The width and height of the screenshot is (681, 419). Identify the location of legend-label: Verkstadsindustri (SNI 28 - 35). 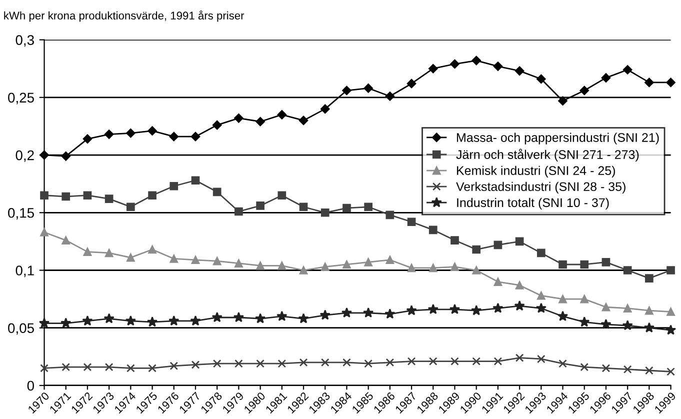
(541, 188).